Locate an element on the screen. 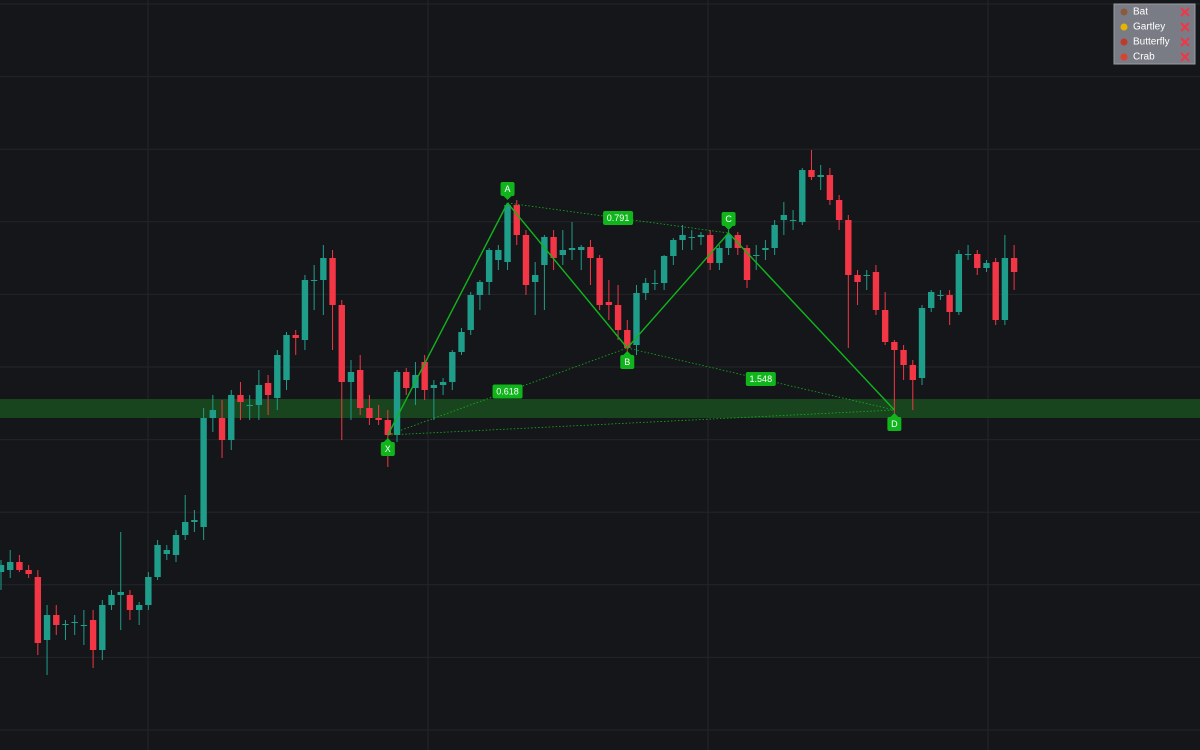 The width and height of the screenshot is (1200, 750). ratio-label: 0.791 is located at coordinates (618, 218).